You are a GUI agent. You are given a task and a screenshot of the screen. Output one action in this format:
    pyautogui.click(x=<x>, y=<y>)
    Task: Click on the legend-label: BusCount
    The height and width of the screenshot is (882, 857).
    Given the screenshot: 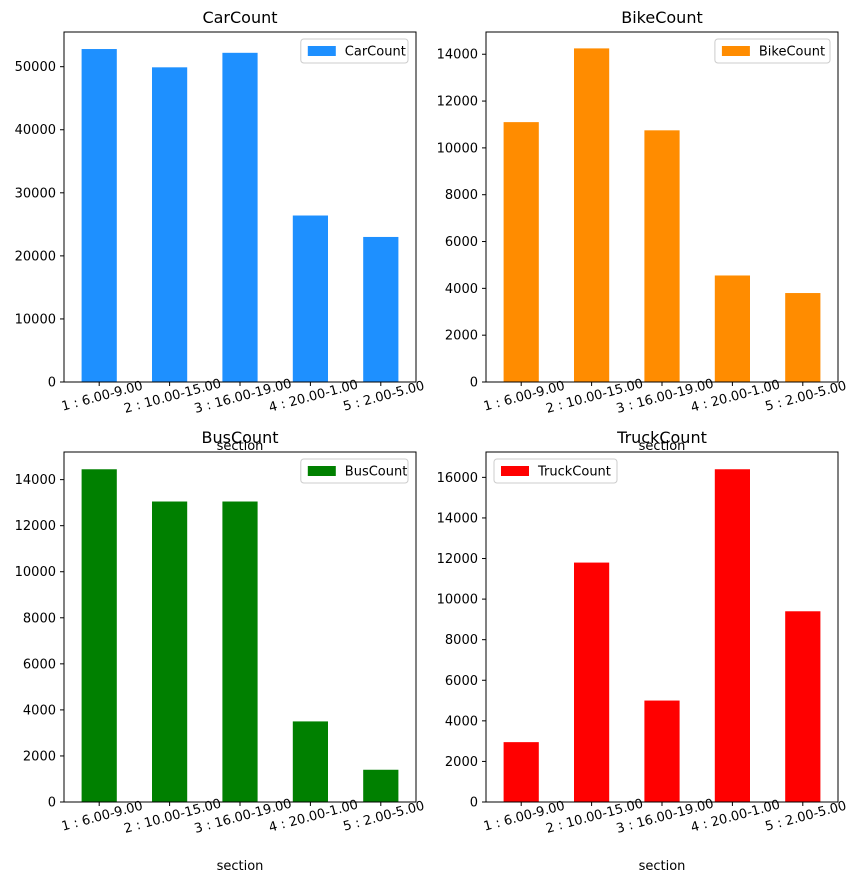 What is the action you would take?
    pyautogui.click(x=376, y=472)
    